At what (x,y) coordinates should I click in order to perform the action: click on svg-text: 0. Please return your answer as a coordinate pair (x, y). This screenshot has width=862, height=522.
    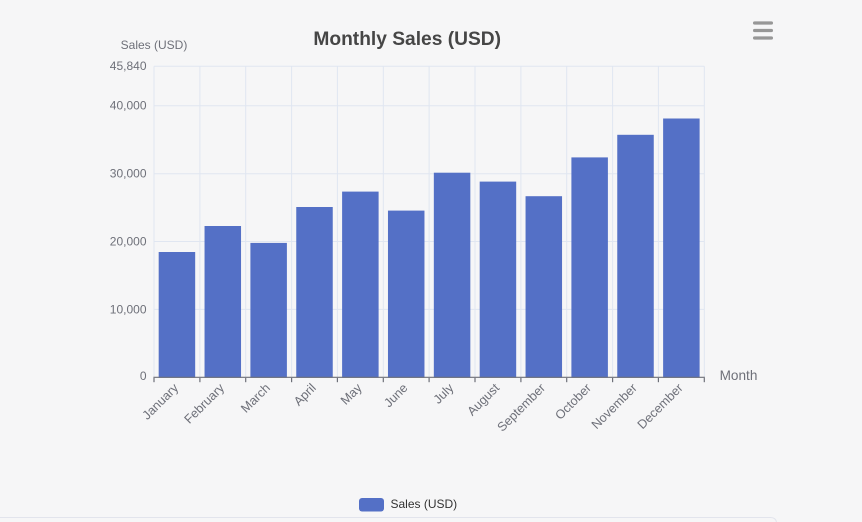
    Looking at the image, I should click on (143, 376).